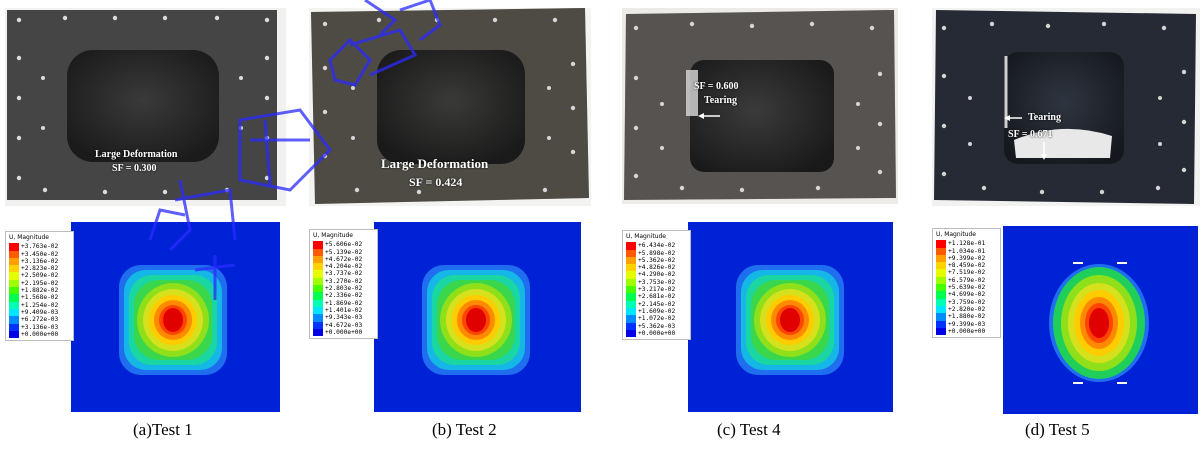  I want to click on legend-value: +1.128e-01, so click(967, 244).